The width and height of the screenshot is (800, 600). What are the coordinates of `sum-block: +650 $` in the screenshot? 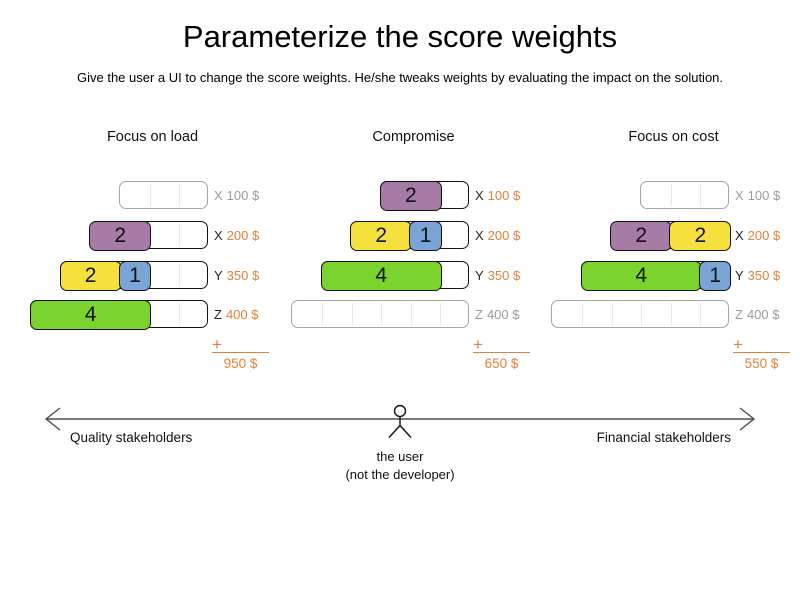 It's located at (501, 353).